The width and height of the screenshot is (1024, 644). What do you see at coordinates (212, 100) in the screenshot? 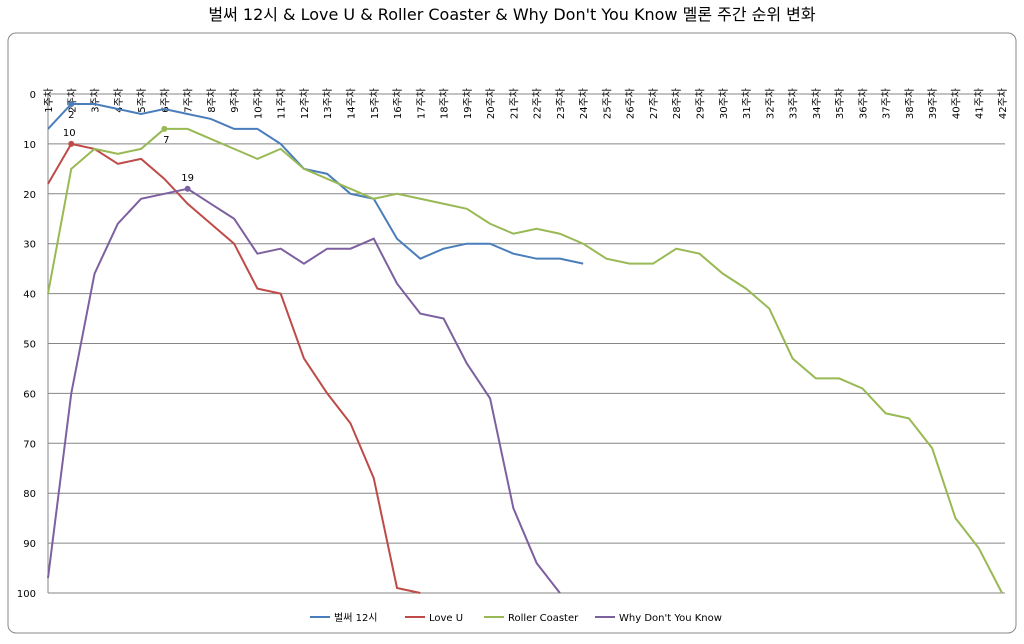
I see `x-tick-label: 8주차` at bounding box center [212, 100].